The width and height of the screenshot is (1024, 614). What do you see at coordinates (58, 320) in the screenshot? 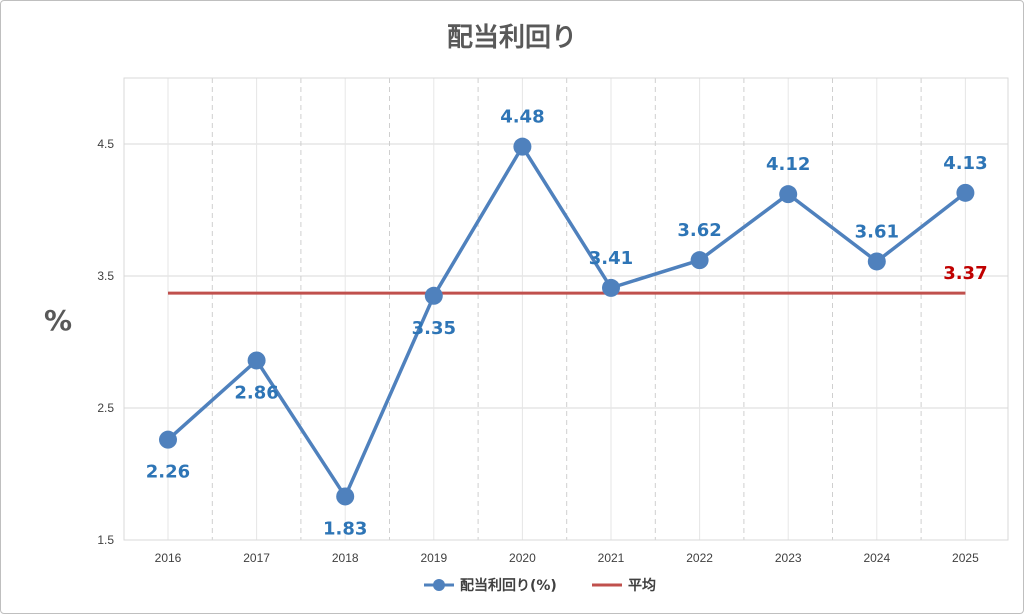
I see `y-axis-label: %` at bounding box center [58, 320].